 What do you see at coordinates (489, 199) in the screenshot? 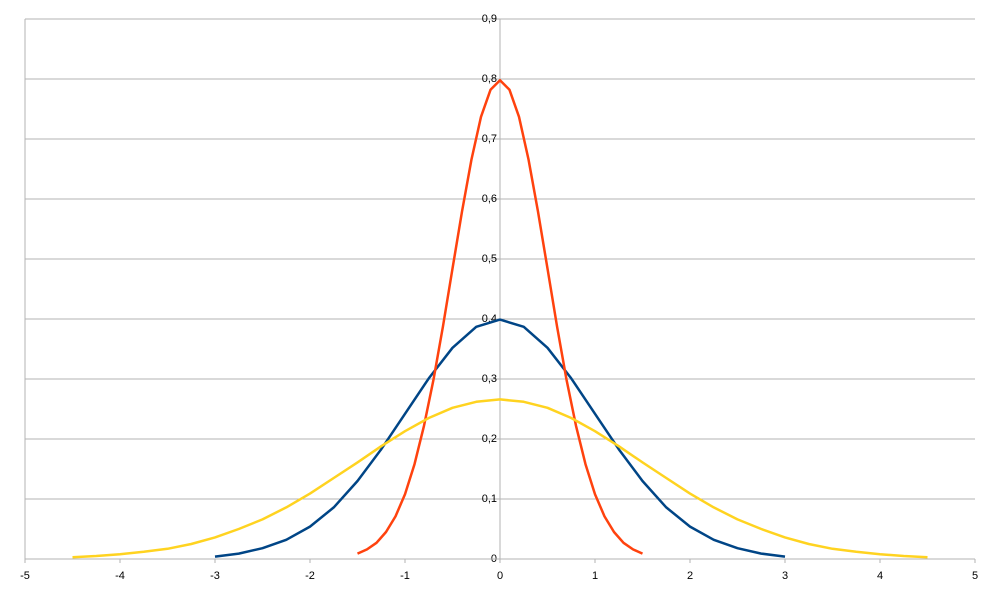
I see `y-tick-label: 0,6` at bounding box center [489, 199].